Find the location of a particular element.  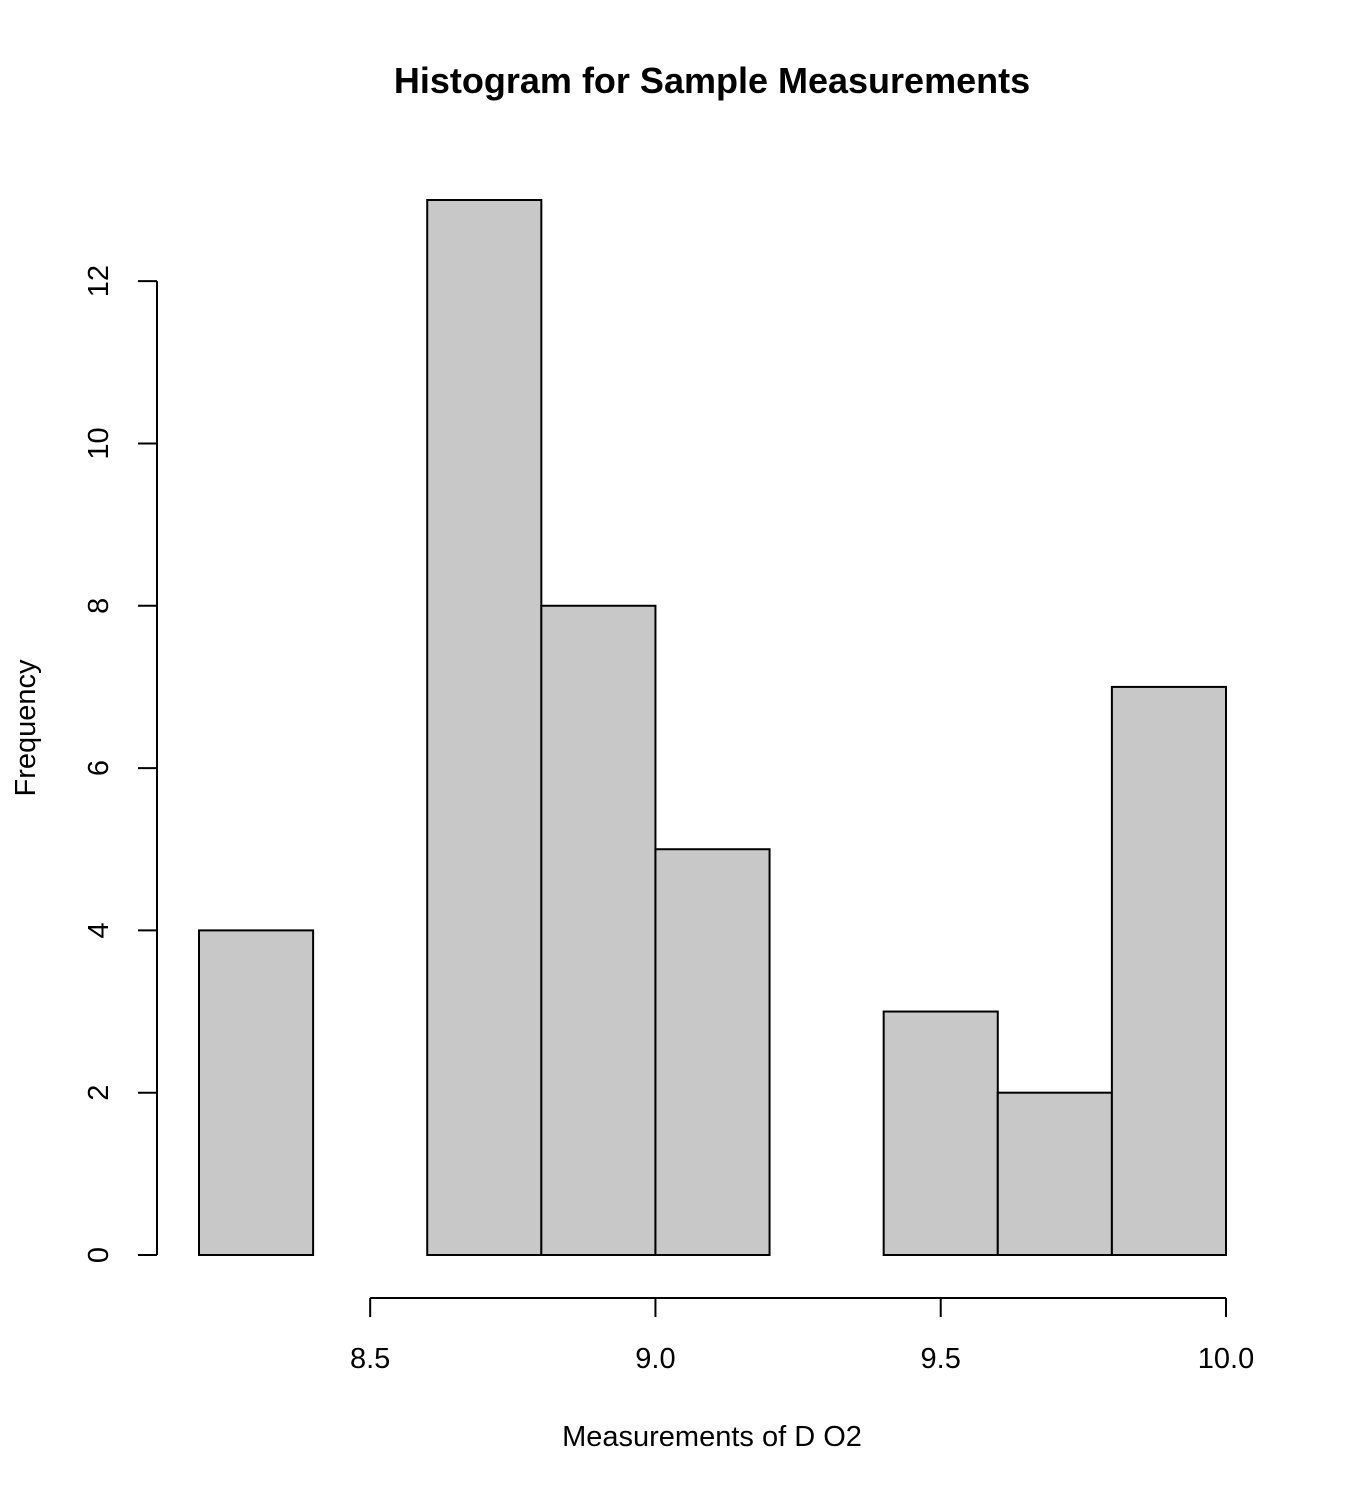

y-tick-label-0: 0 is located at coordinates (99, 1255).